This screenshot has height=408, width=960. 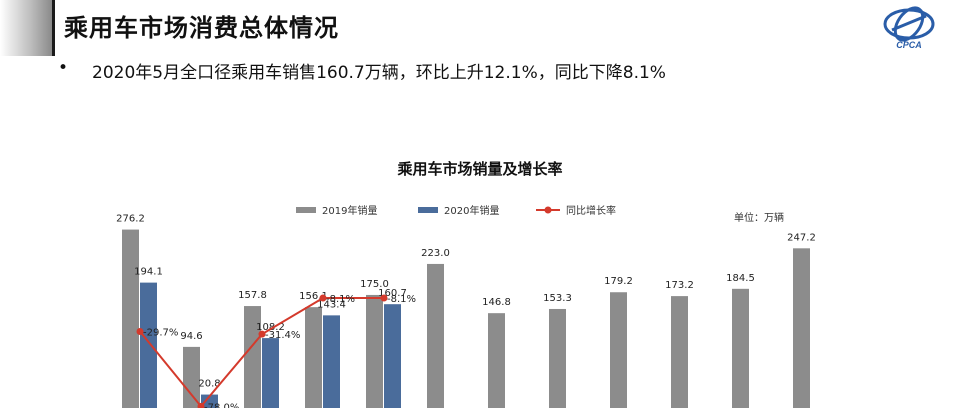 What do you see at coordinates (557, 298) in the screenshot?
I see `bar-label-2019: 153.3` at bounding box center [557, 298].